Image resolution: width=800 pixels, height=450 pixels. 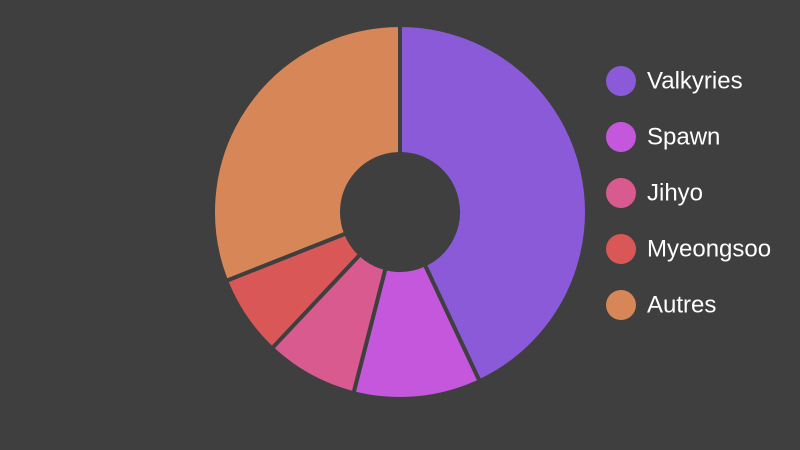 What do you see at coordinates (675, 192) in the screenshot?
I see `legend-label: Jihyo` at bounding box center [675, 192].